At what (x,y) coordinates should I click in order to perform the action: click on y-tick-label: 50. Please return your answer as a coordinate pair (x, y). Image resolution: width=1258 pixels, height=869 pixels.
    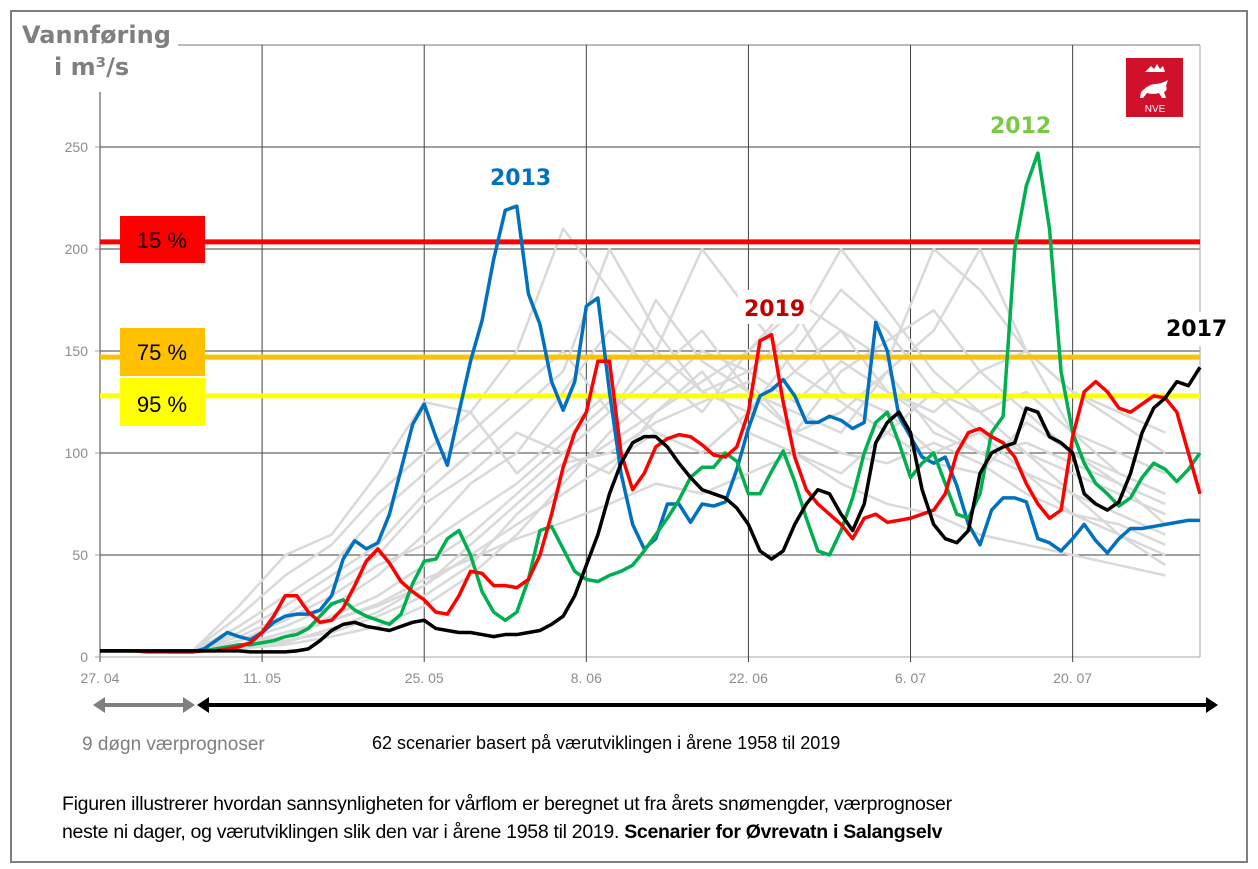
    Looking at the image, I should click on (80, 555).